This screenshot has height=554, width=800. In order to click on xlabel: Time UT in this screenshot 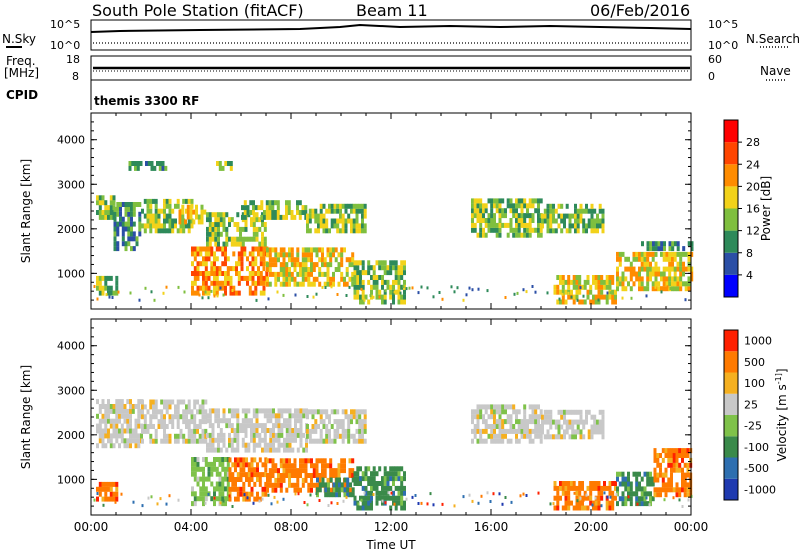, I will do `click(390, 545)`.